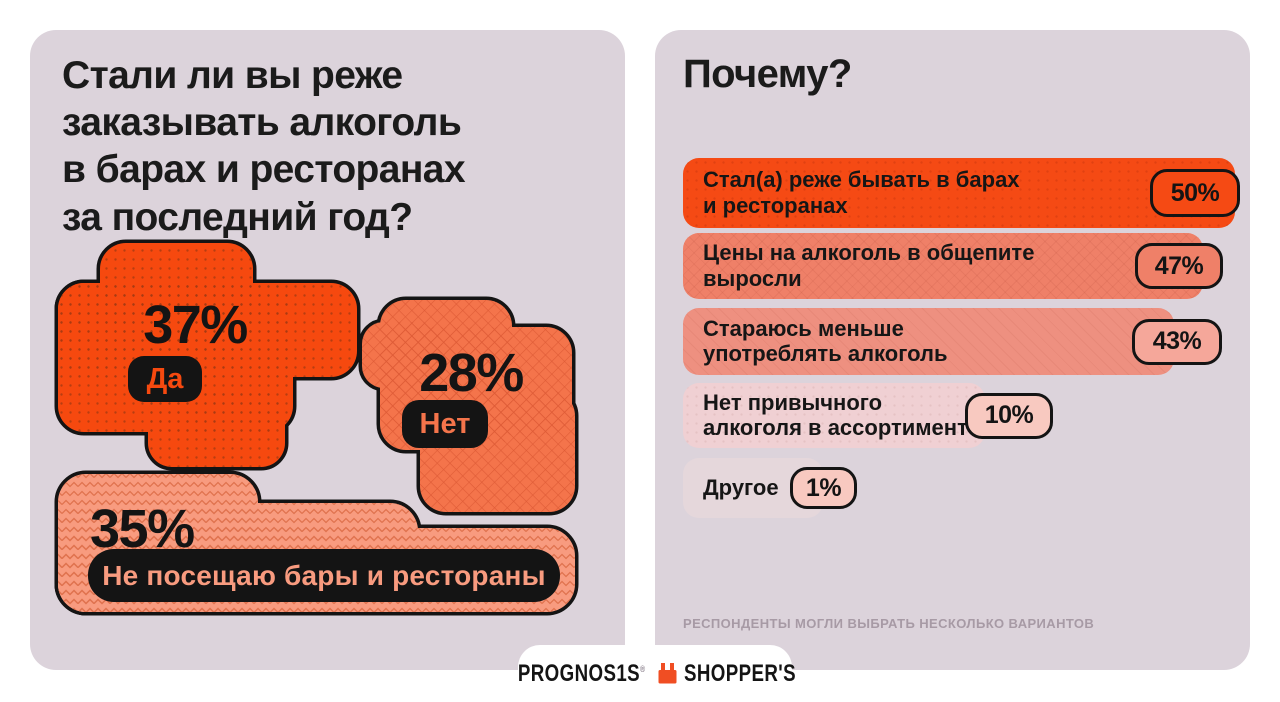  What do you see at coordinates (1195, 193) in the screenshot?
I see `value-badge: 50%` at bounding box center [1195, 193].